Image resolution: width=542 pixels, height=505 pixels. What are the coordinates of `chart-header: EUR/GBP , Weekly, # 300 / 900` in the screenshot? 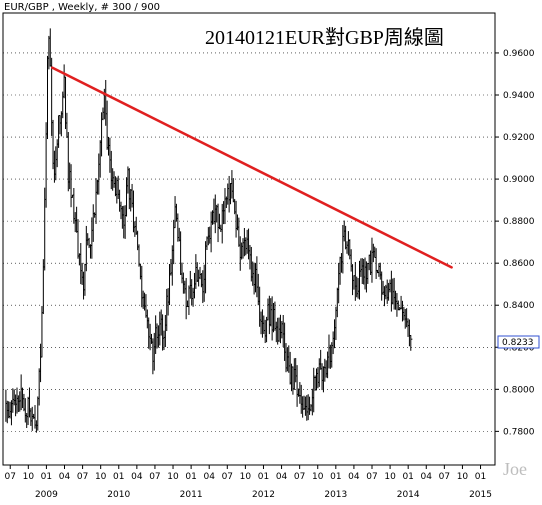 It's located at (82, 7).